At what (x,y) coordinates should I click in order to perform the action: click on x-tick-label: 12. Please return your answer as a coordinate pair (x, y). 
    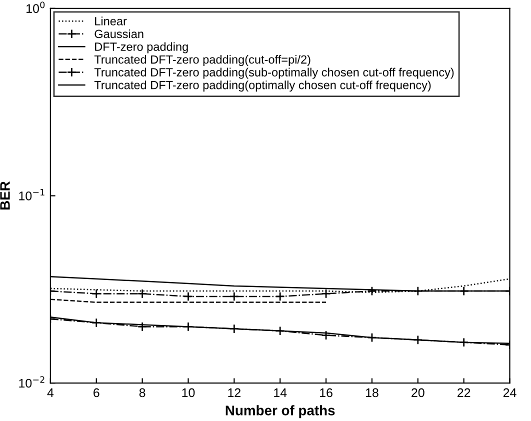
    Looking at the image, I should click on (234, 393).